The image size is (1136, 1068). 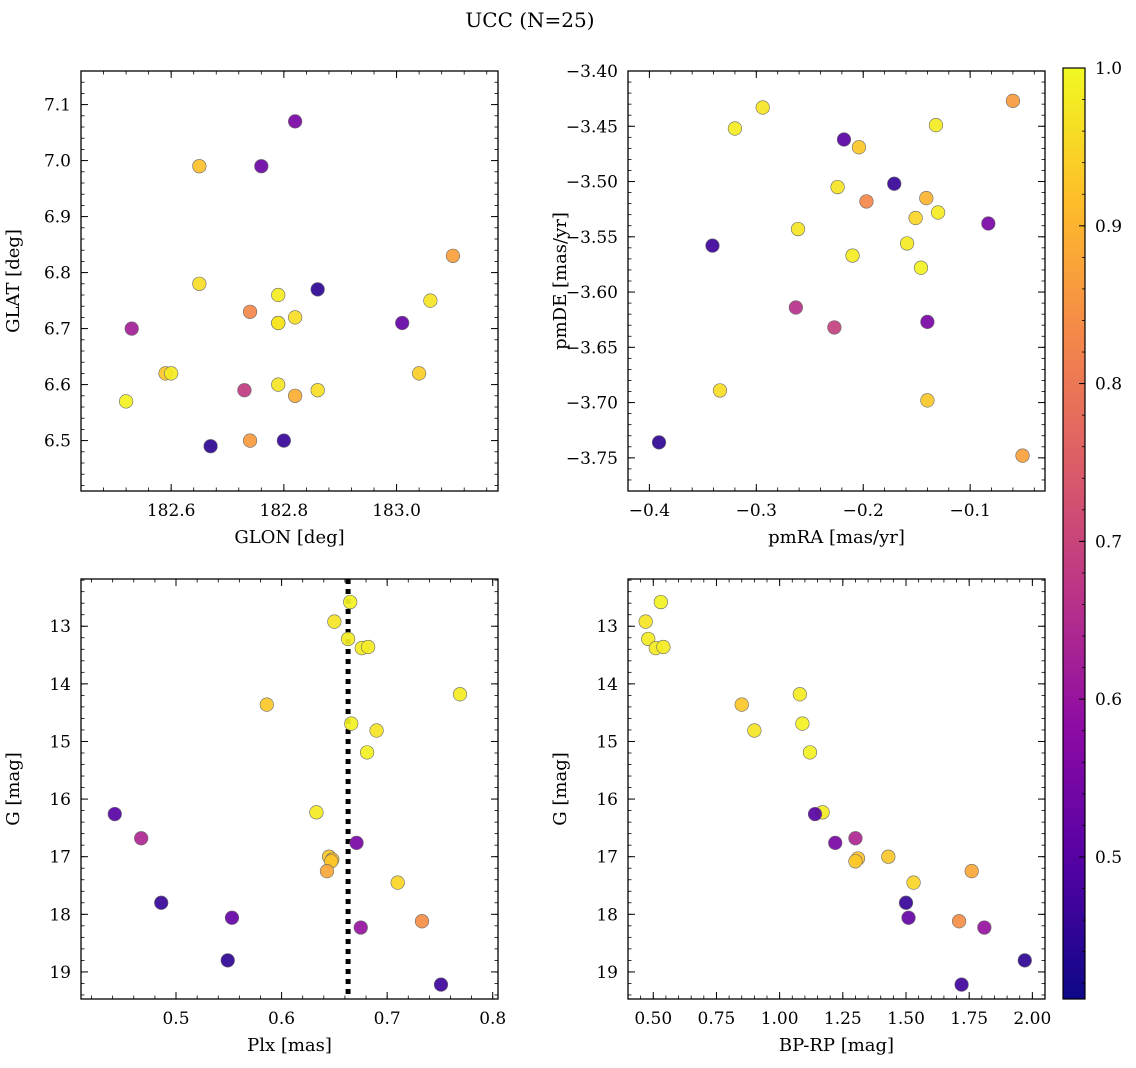 What do you see at coordinates (529, 20) in the screenshot?
I see `figure-title: UCC (N=25)` at bounding box center [529, 20].